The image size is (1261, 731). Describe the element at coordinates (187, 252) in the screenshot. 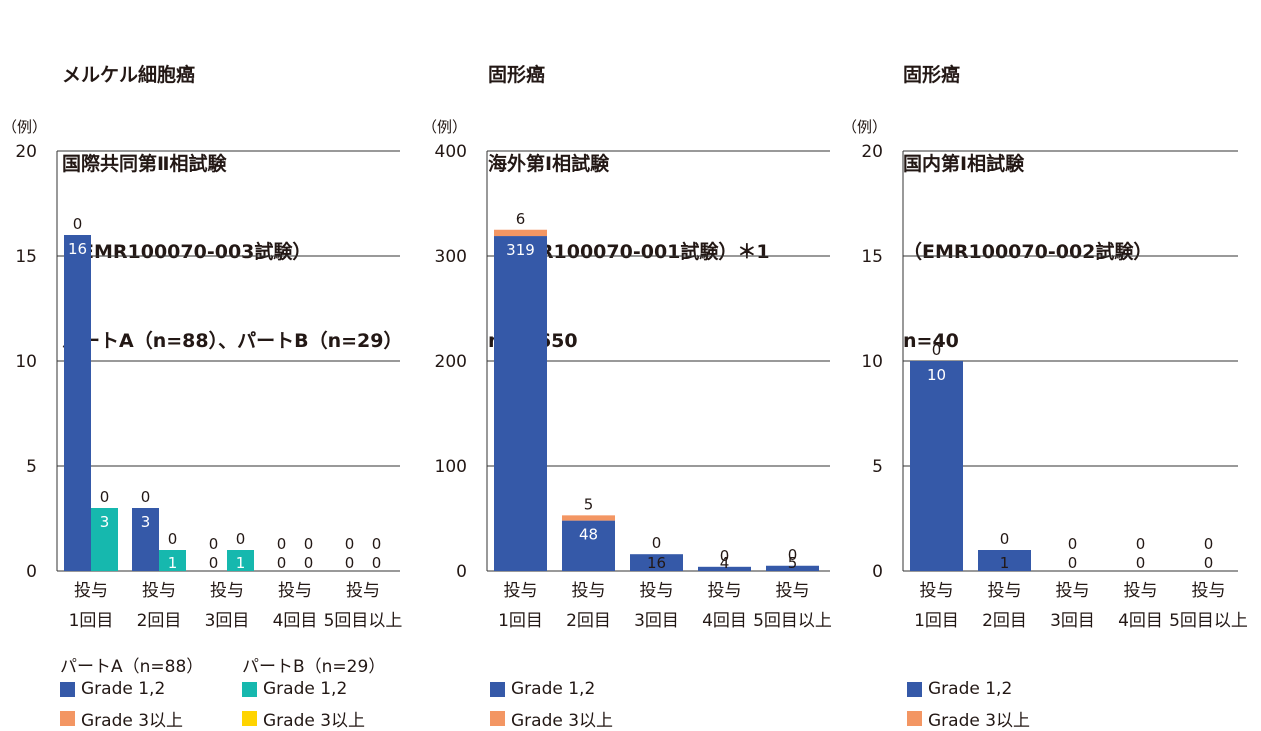

I see `title-line: （EMR100070-003試験）` at that location.